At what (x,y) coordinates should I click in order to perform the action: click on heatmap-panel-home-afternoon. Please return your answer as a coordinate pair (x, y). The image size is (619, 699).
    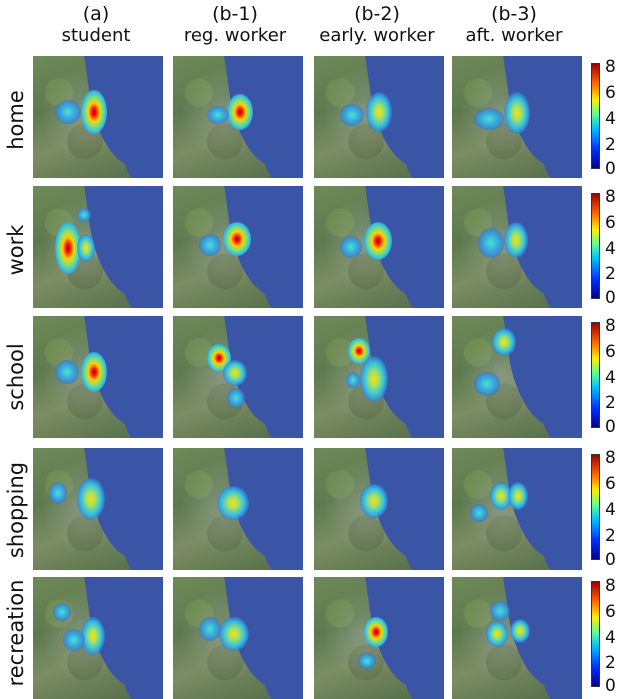
    Looking at the image, I should click on (517, 117).